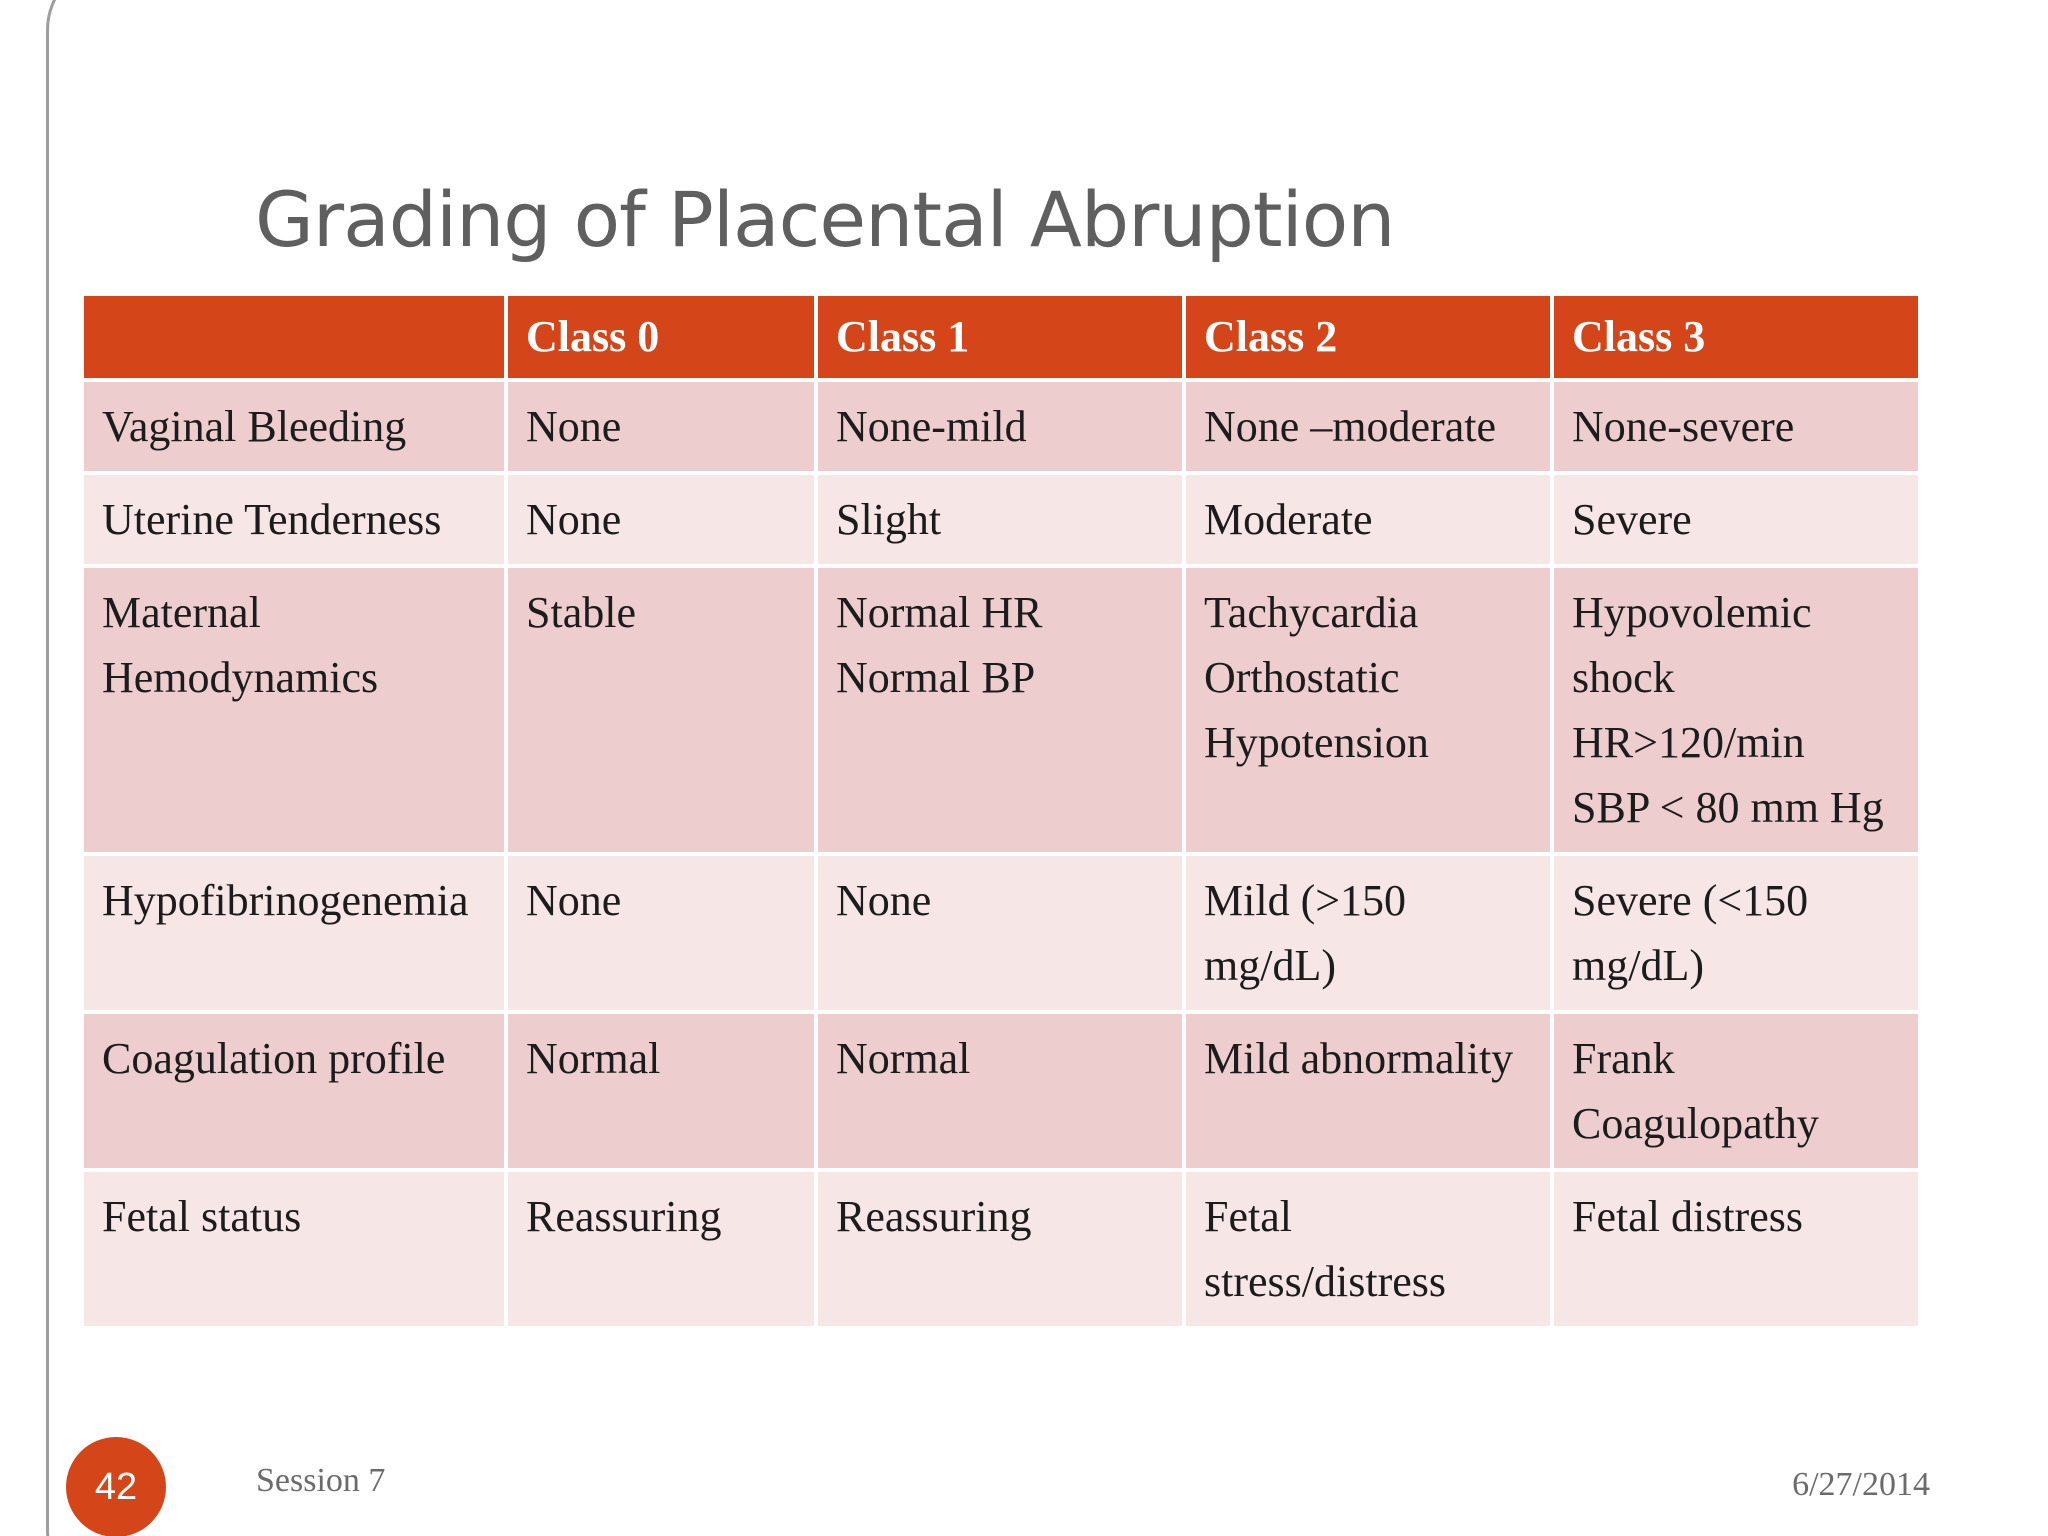  What do you see at coordinates (825, 219) in the screenshot?
I see `slide-title: Grading of Placental Abruption` at bounding box center [825, 219].